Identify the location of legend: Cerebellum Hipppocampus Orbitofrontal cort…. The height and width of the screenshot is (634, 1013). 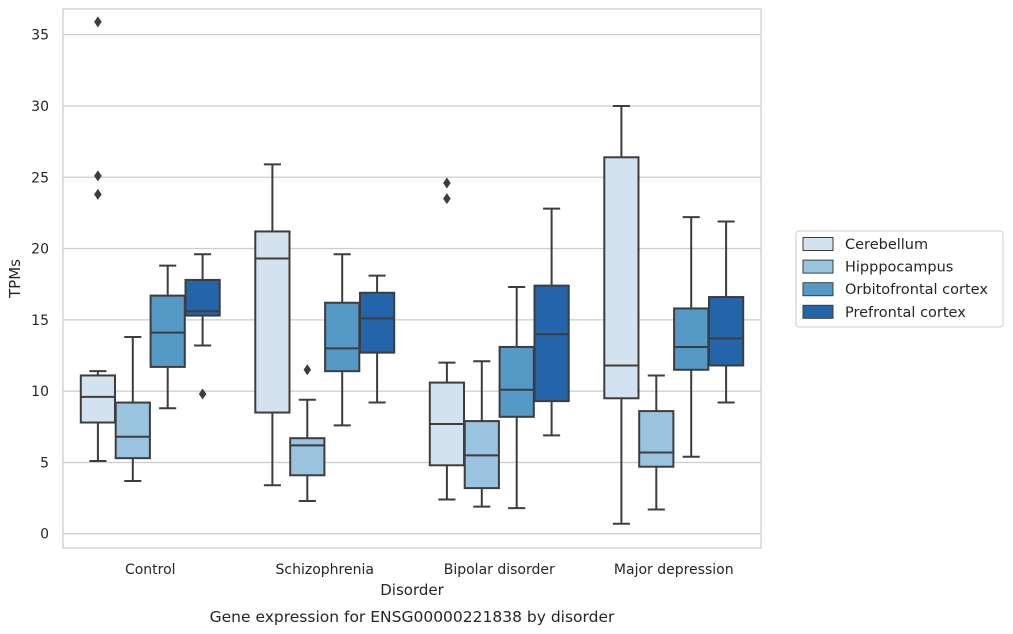
(899, 279).